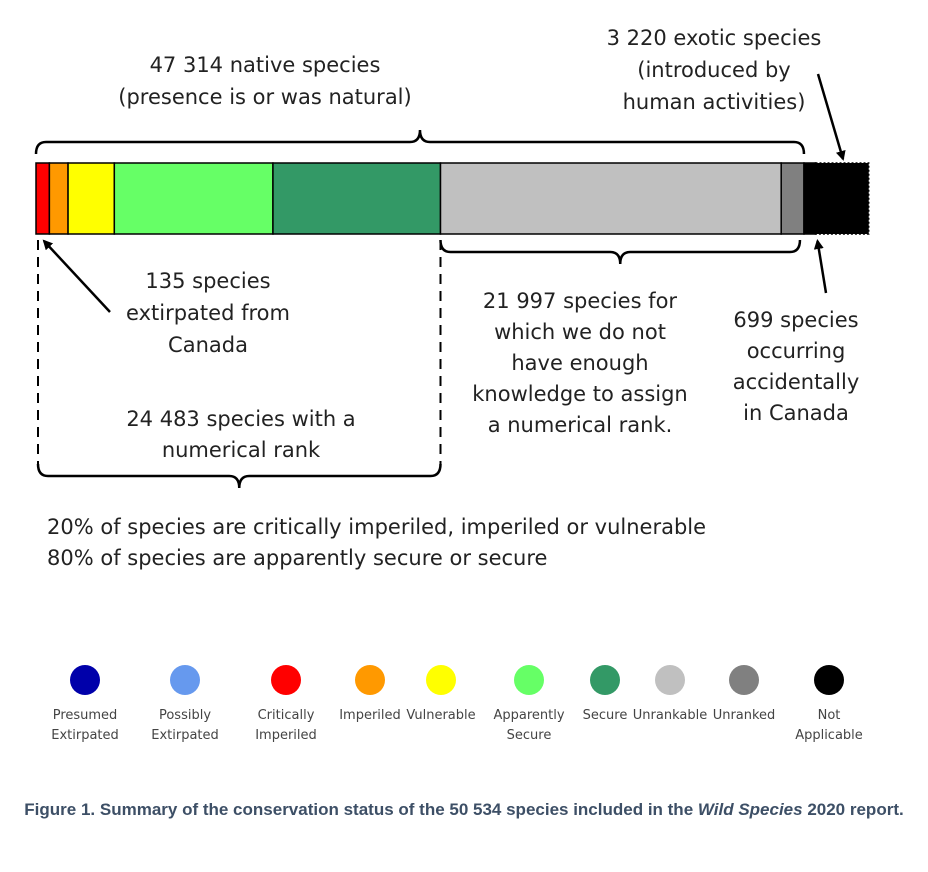  I want to click on stacked-bar, so click(452, 198).